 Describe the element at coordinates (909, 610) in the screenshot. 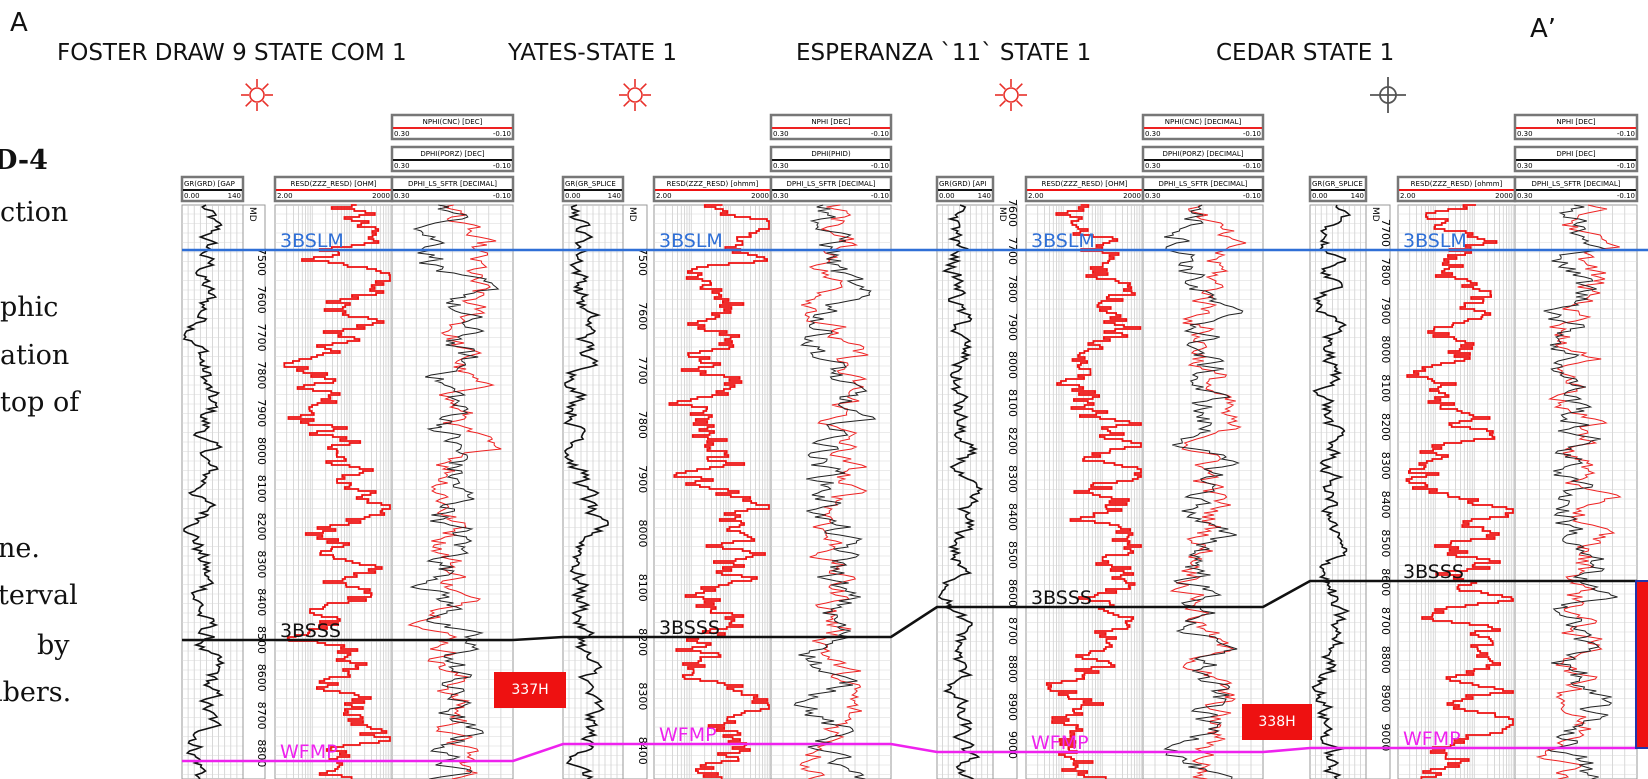

I see `marker-line-3bsss` at that location.